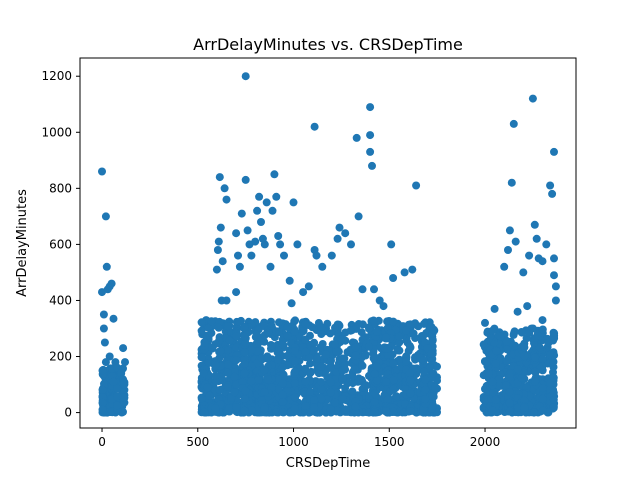 Image resolution: width=640 pixels, height=480 pixels. I want to click on y-tick-label: 200, so click(60, 357).